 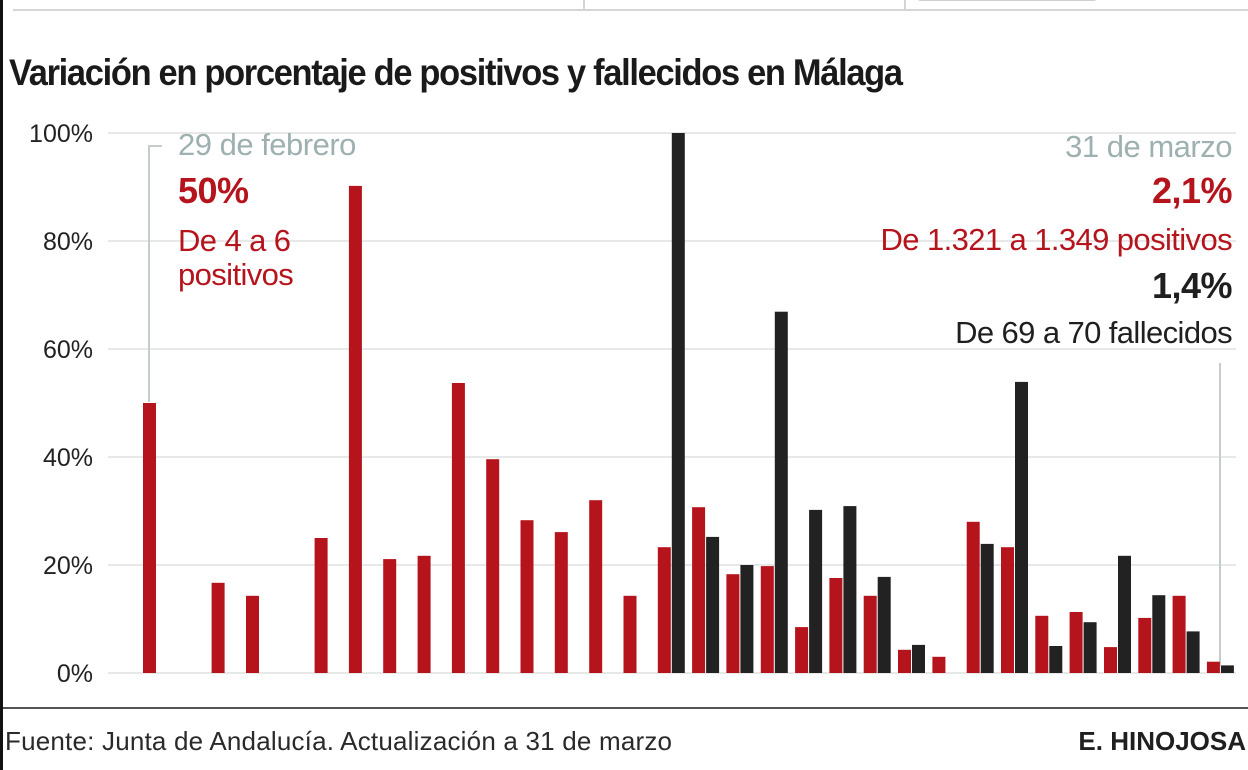 I want to click on author-credit: E. HINOJOSA, so click(x=1162, y=741).